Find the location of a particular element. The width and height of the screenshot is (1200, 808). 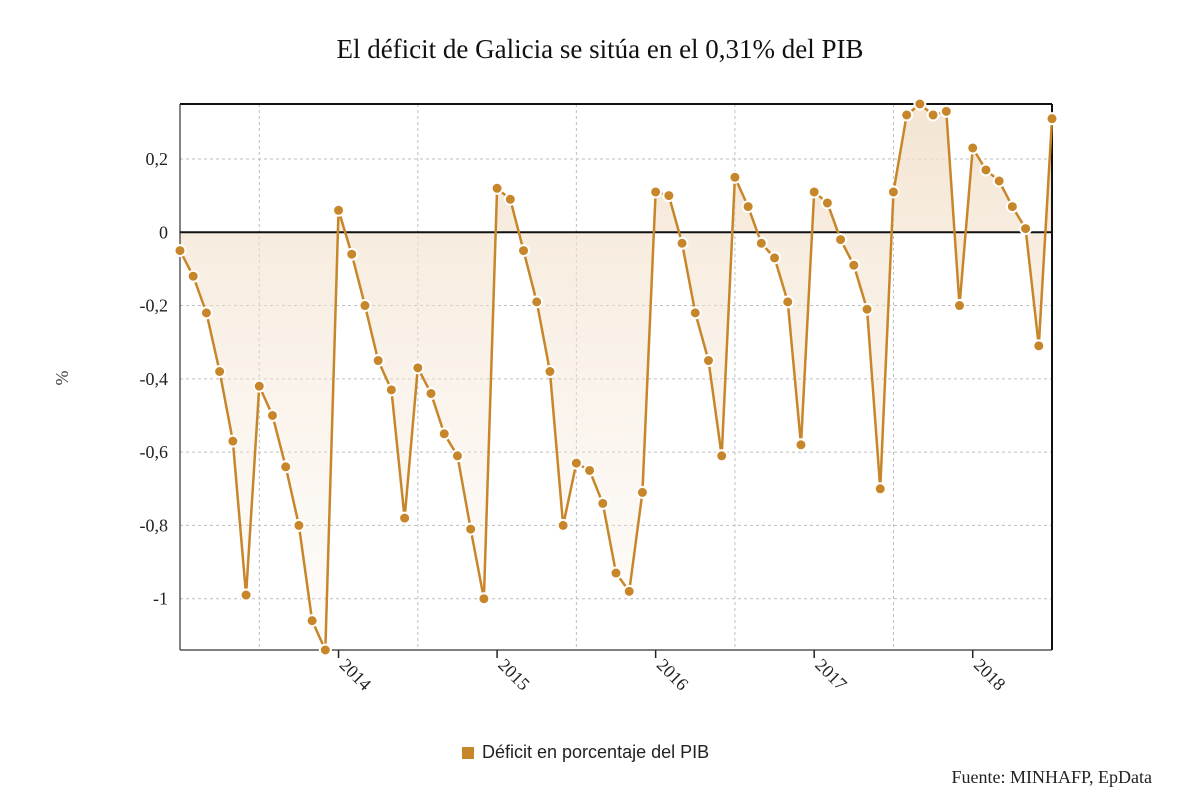

x-tick-label: 2015 is located at coordinates (514, 675).